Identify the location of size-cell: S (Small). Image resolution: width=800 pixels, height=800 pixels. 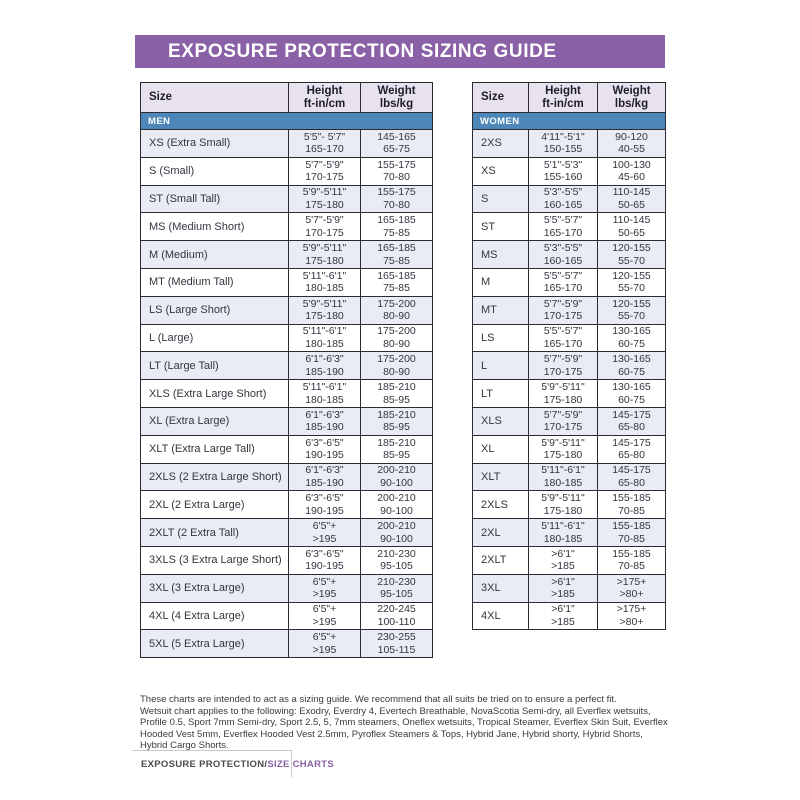
(214, 171).